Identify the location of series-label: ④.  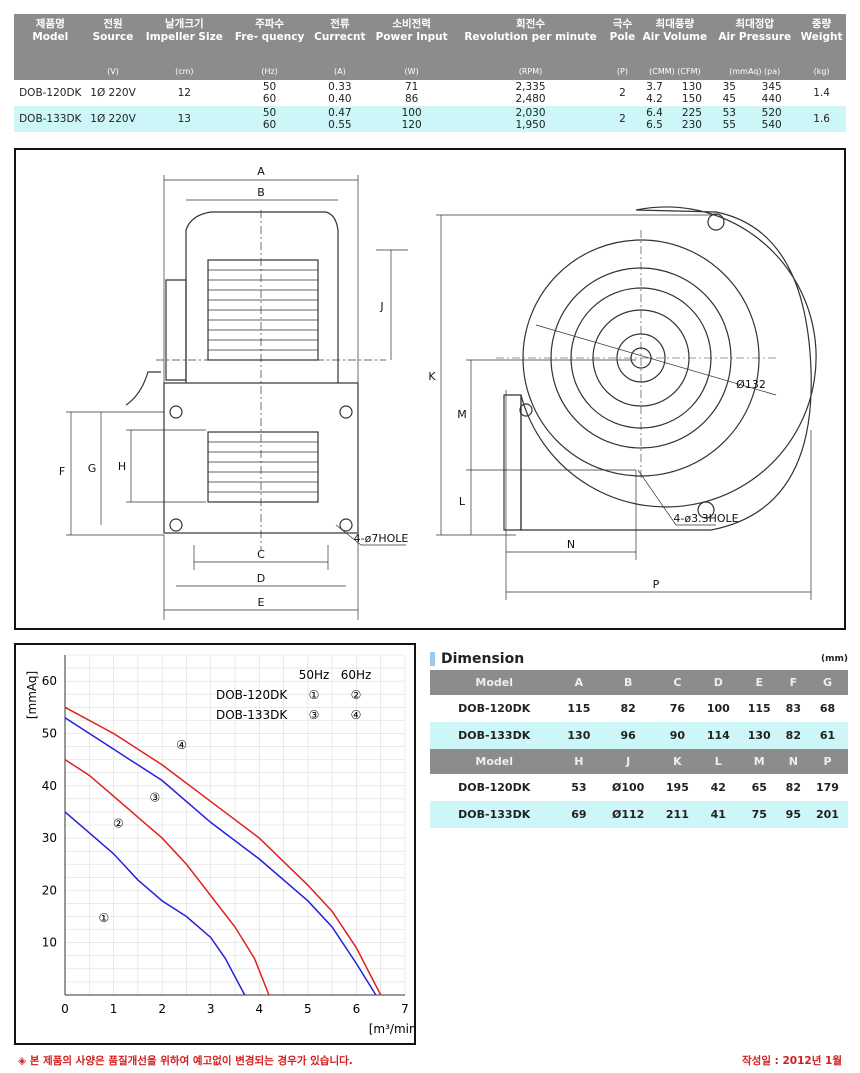
(181, 745).